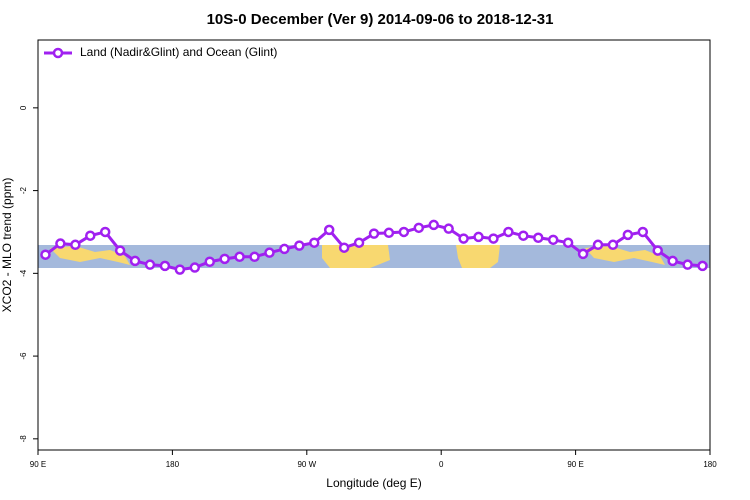 This screenshot has height=500, width=750. Describe the element at coordinates (58, 53) in the screenshot. I see `legend-marker` at that location.